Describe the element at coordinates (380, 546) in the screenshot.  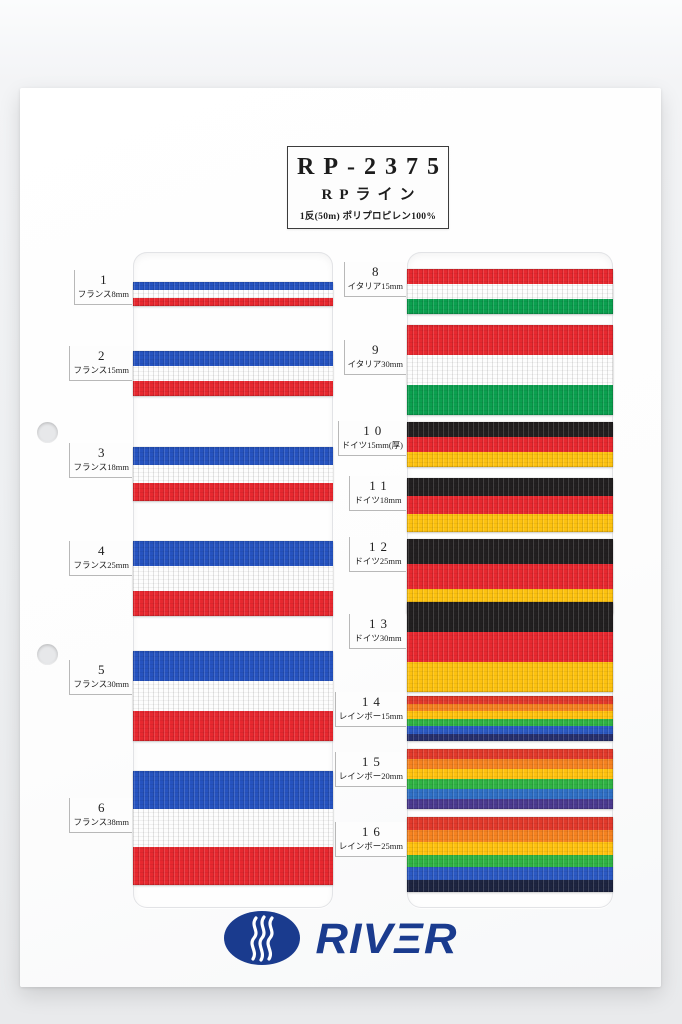
I see `sample-number: 12` at that location.